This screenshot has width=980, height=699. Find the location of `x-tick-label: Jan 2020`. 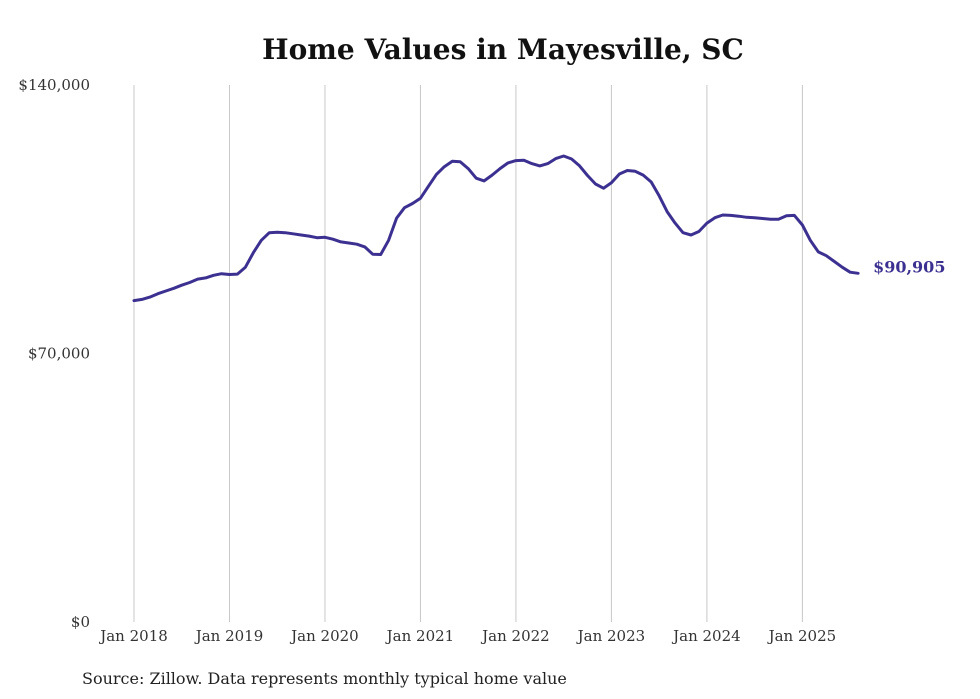

x-tick-label: Jan 2020 is located at coordinates (324, 636).